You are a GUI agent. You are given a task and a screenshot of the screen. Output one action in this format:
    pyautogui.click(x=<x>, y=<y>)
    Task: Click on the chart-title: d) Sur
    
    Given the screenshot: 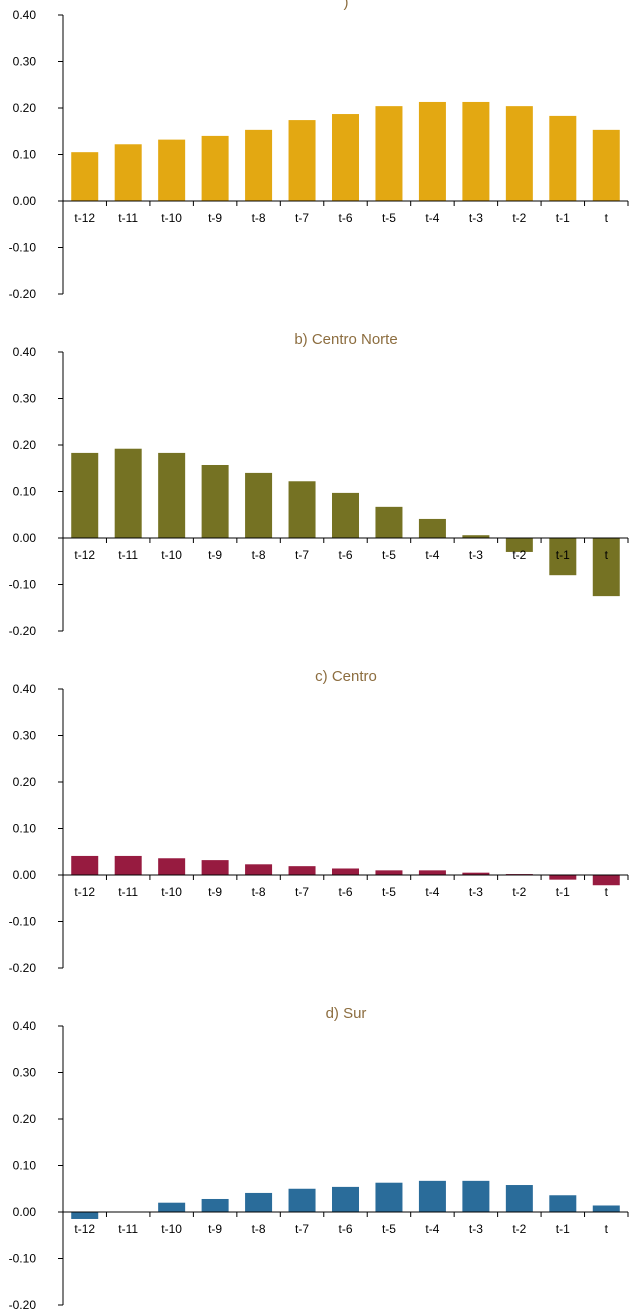 What is the action you would take?
    pyautogui.click(x=346, y=1013)
    